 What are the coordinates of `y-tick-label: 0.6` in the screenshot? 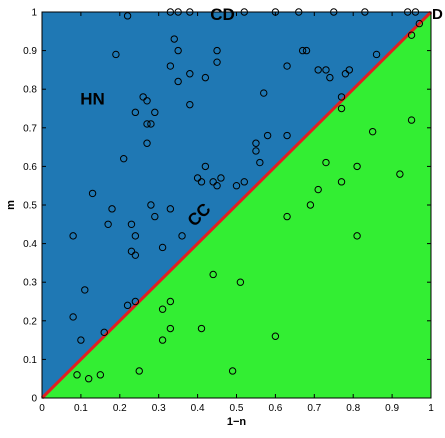 It's located at (30, 167).